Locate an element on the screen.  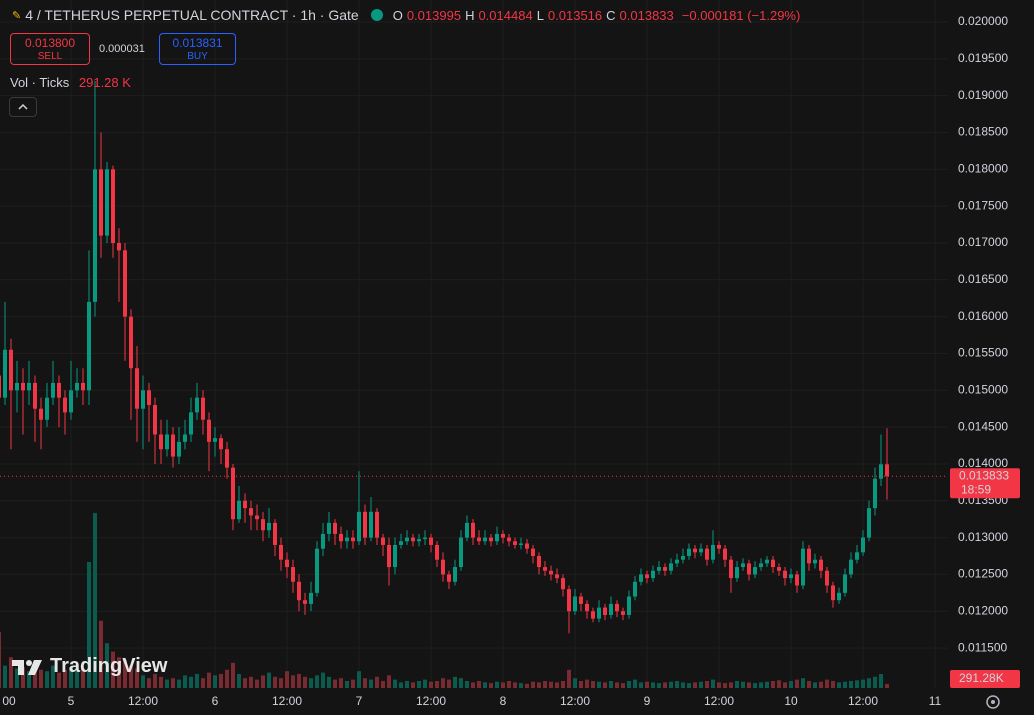
x-tick-label: 12:00 is located at coordinates (287, 701).